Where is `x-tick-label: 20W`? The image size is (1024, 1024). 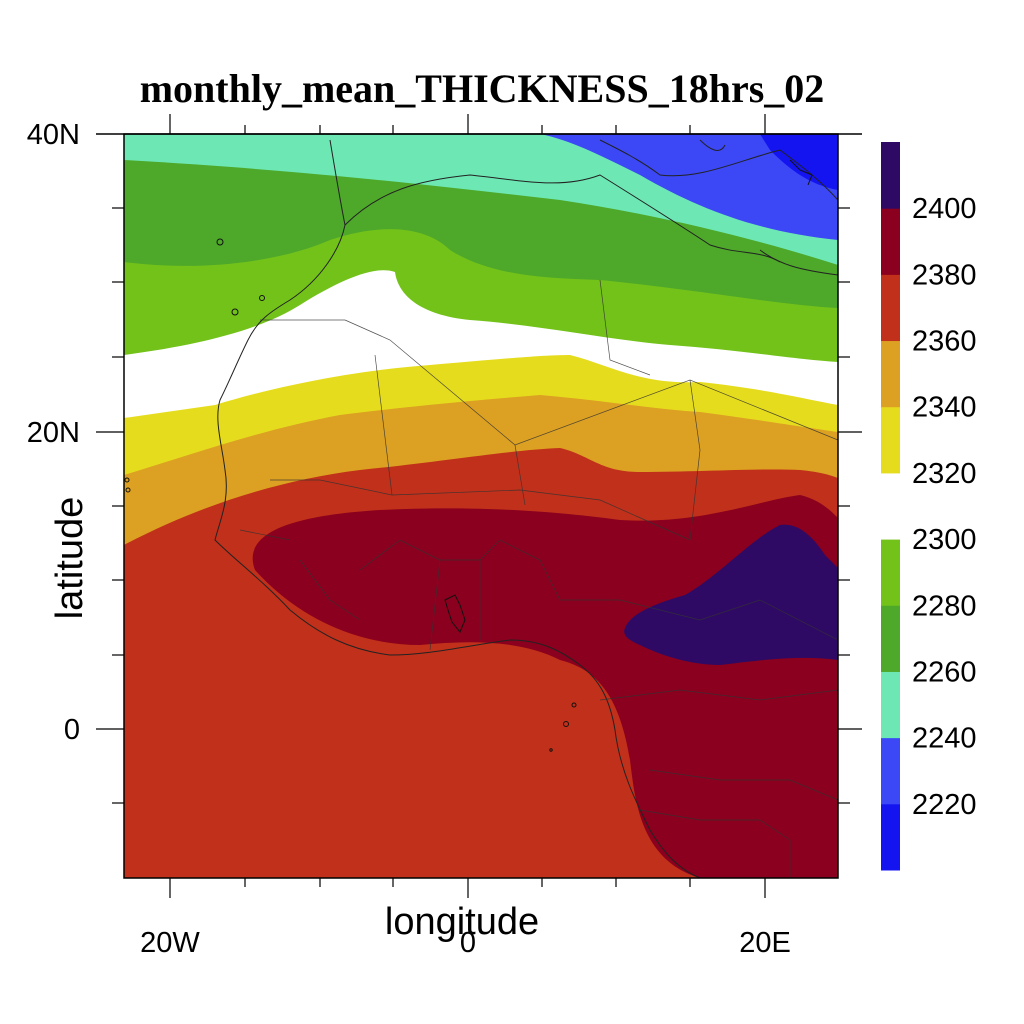 x-tick-label: 20W is located at coordinates (170, 943).